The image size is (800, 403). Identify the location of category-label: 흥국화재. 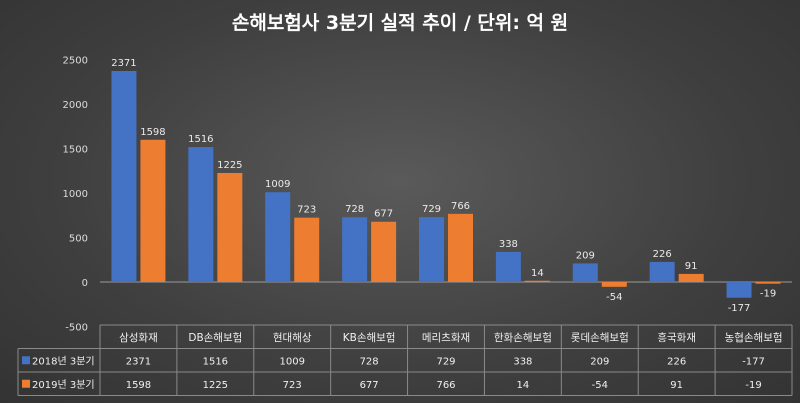
(676, 337).